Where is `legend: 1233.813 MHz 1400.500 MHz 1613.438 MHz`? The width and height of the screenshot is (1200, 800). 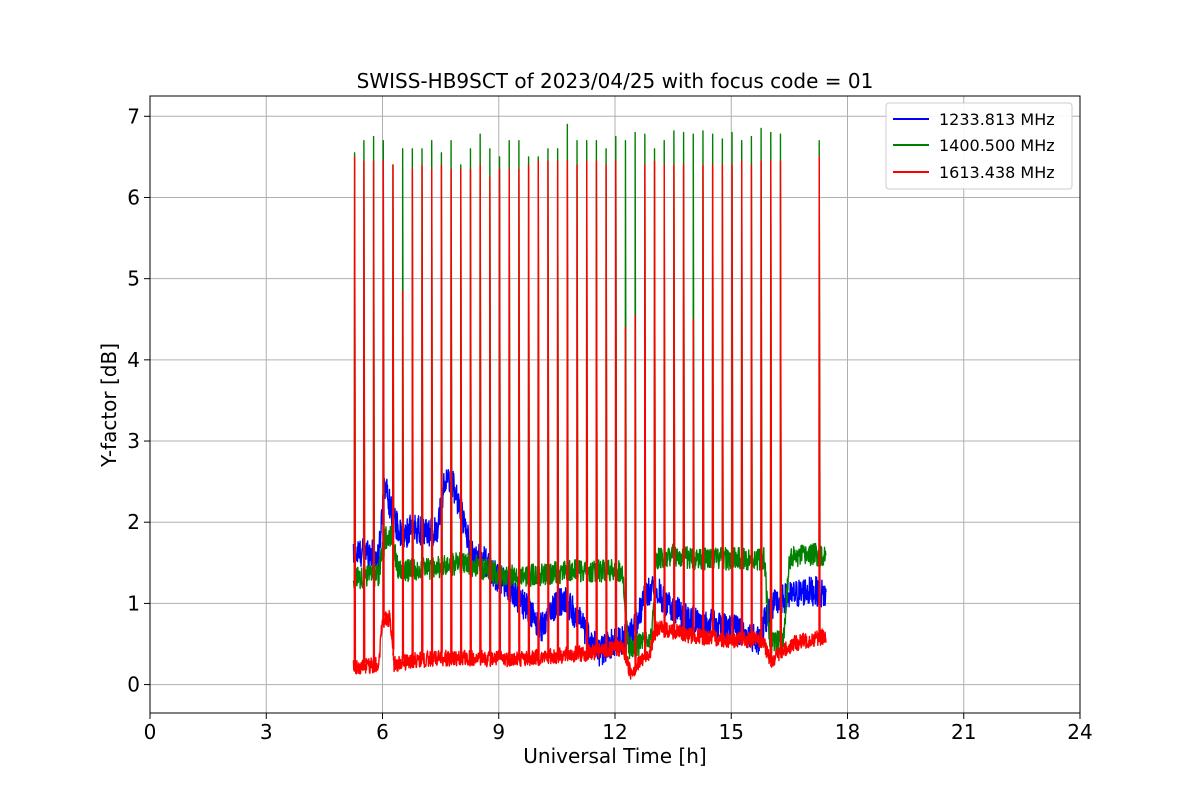 legend: 1233.813 MHz 1400.500 MHz 1613.438 MHz is located at coordinates (979, 146).